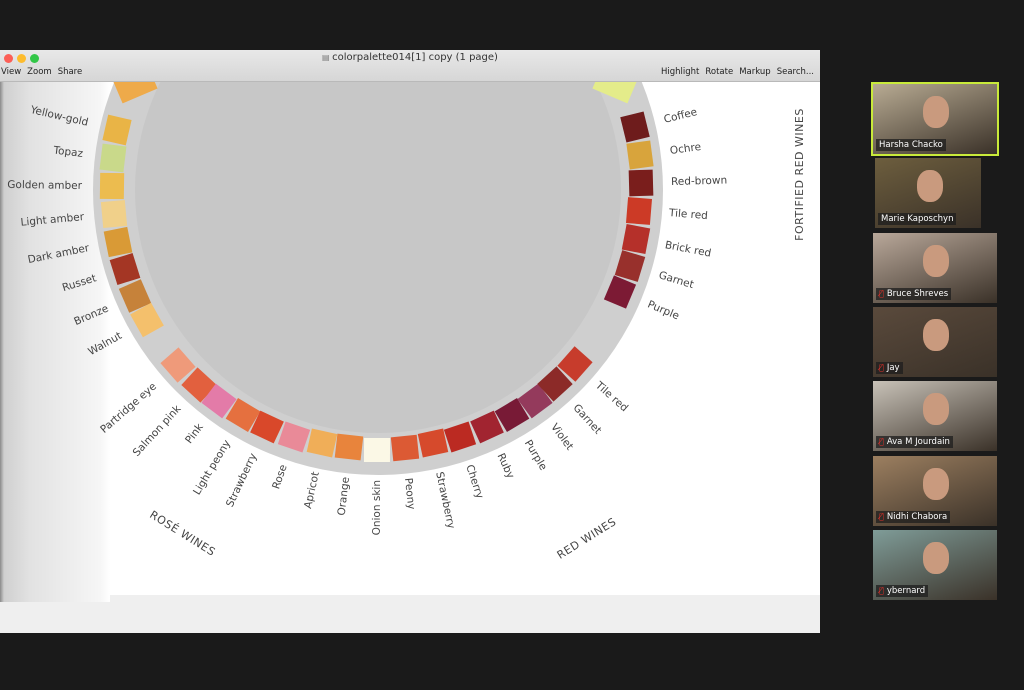 This screenshot has height=690, width=1024. Describe the element at coordinates (280, 477) in the screenshot. I see `swatch-label: Rose` at that location.